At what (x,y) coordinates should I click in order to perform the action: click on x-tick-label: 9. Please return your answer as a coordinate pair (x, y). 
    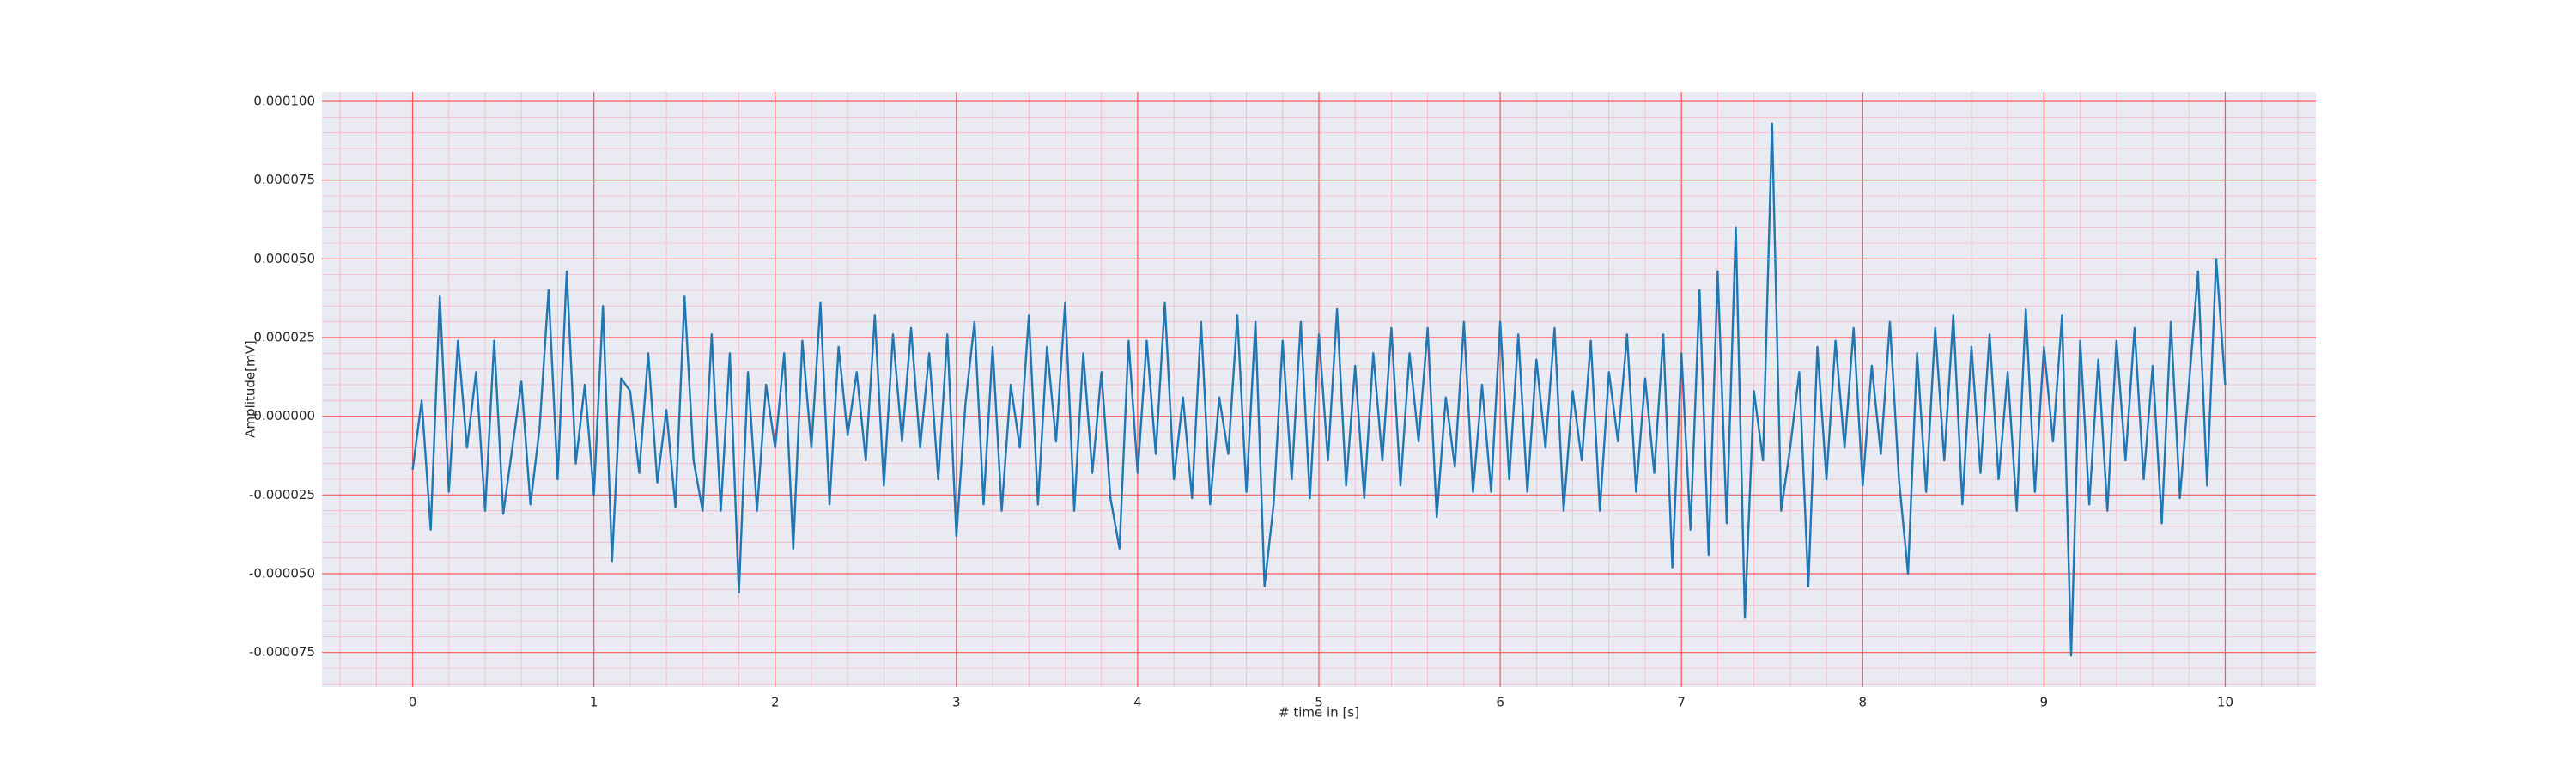
    Looking at the image, I should click on (2045, 702).